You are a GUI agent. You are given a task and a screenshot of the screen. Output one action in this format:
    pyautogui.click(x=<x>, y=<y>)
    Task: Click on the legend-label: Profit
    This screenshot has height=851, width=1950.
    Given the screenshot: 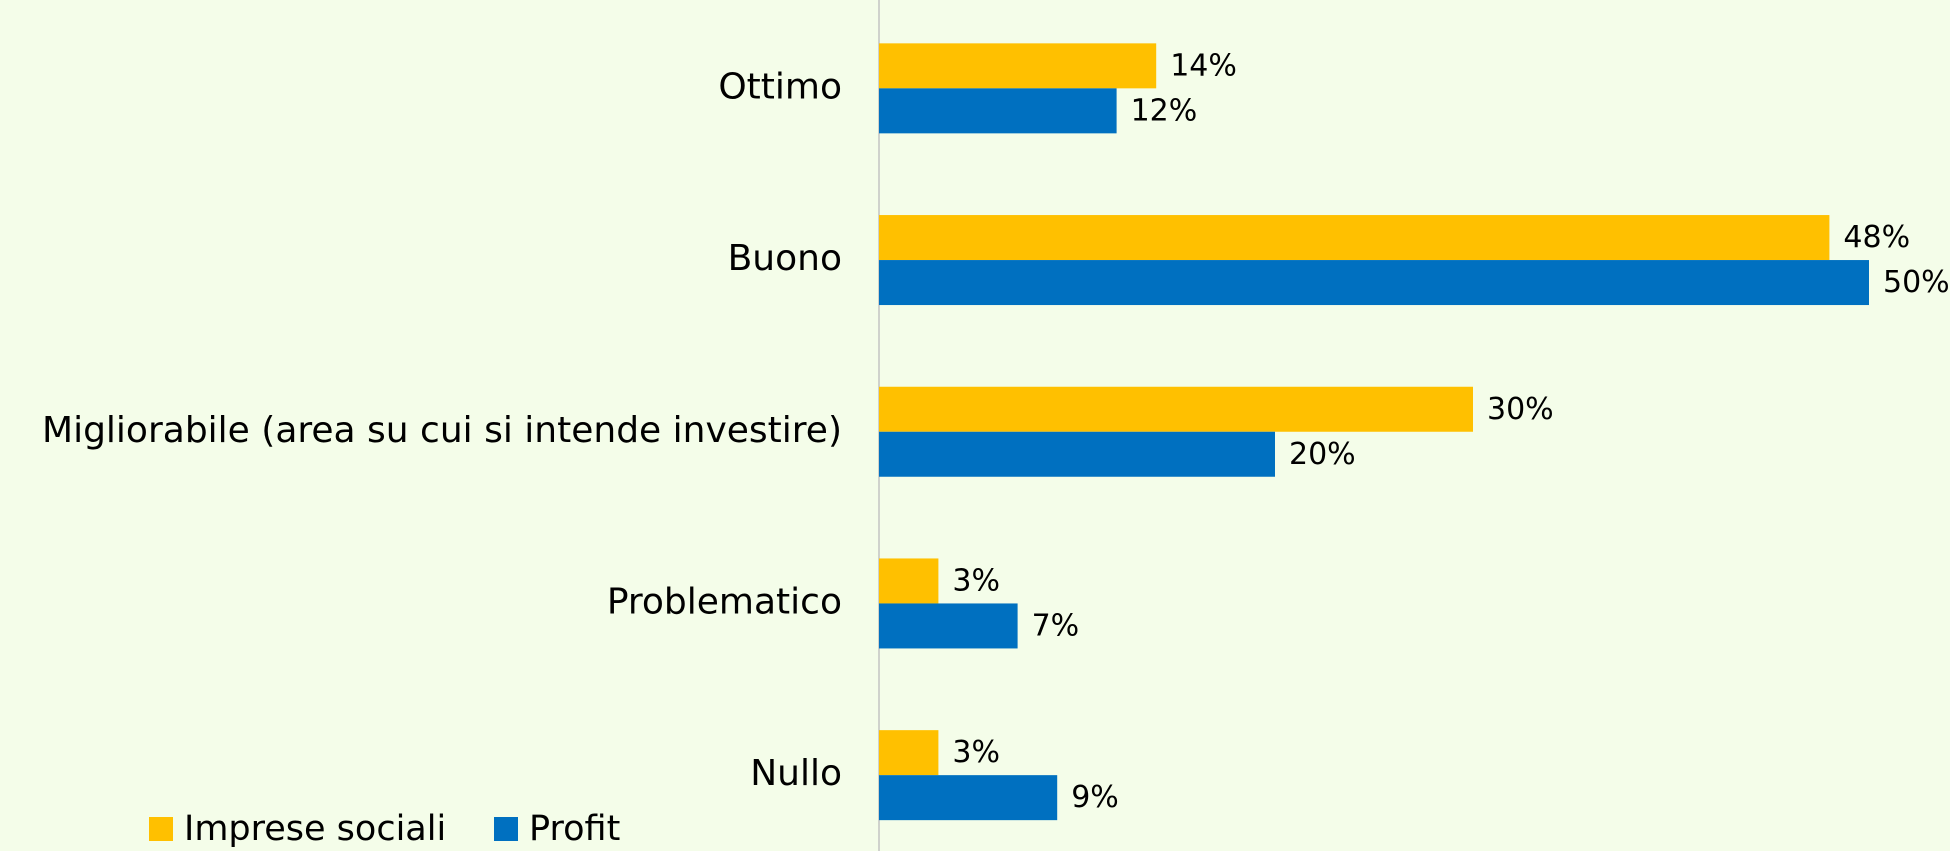 What is the action you would take?
    pyautogui.click(x=574, y=829)
    